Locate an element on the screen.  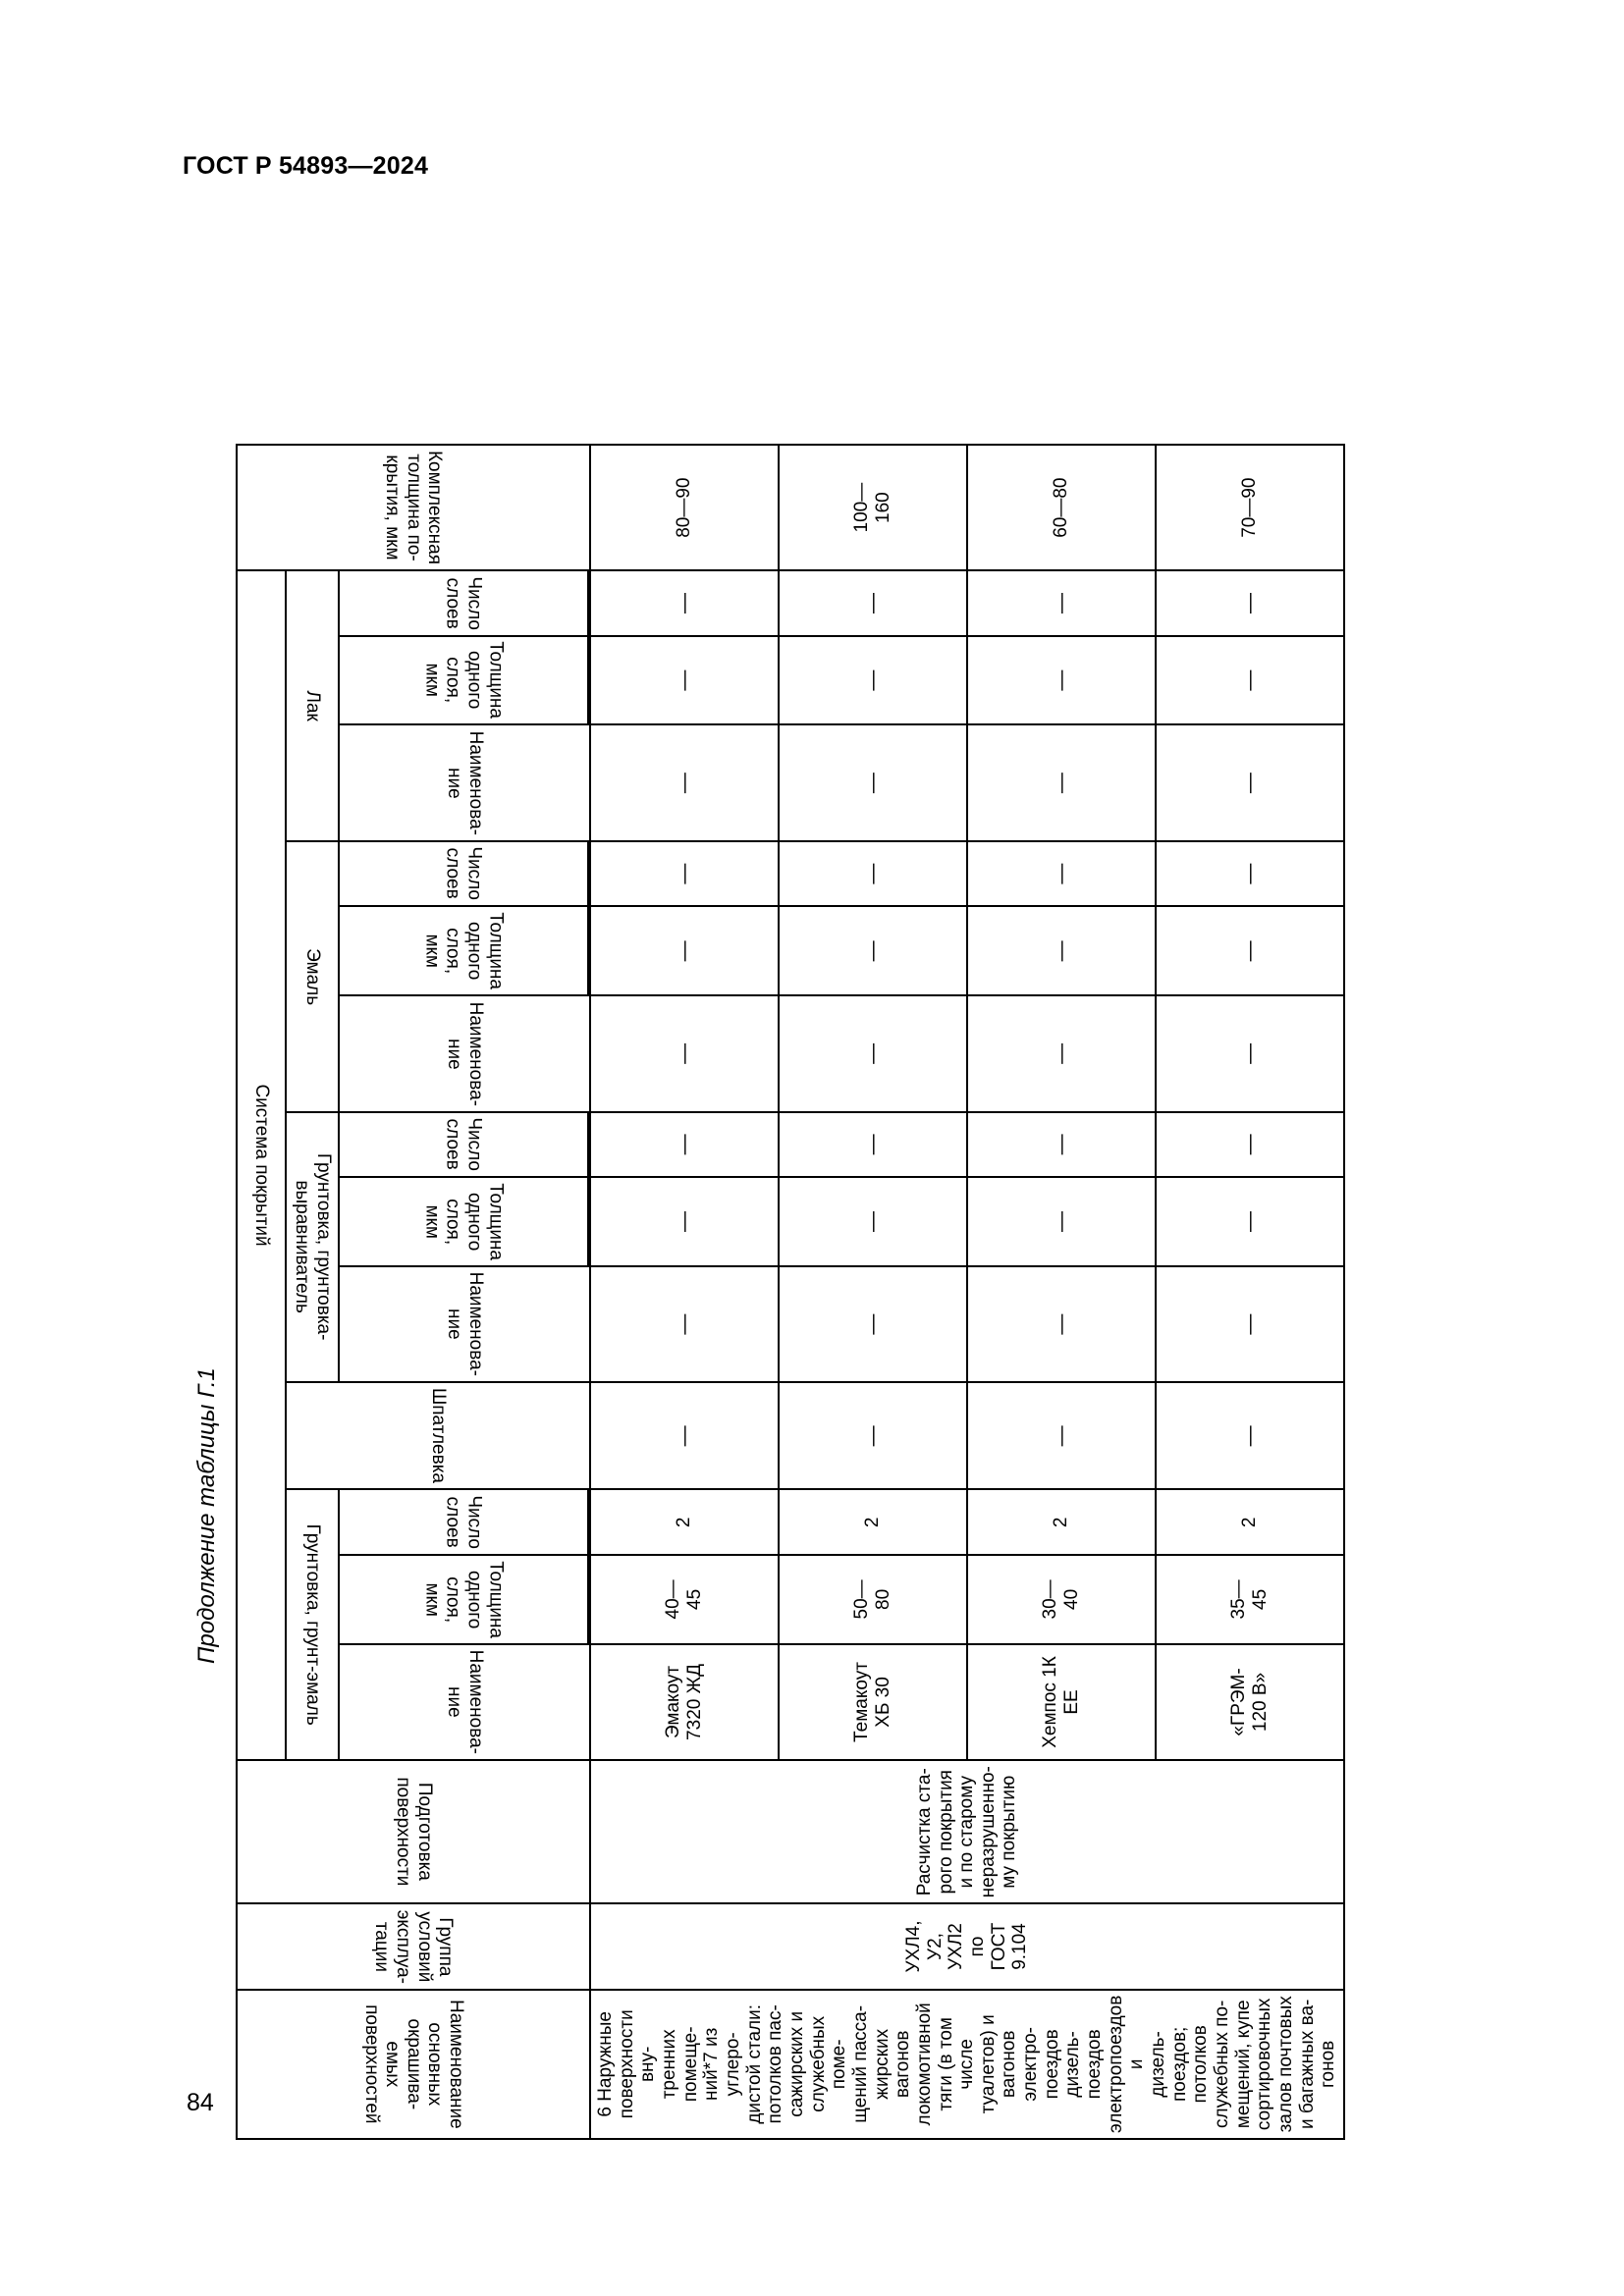
header-primer-enamel: Грунтовка, грунт-эмаль is located at coordinates (312, 1625).